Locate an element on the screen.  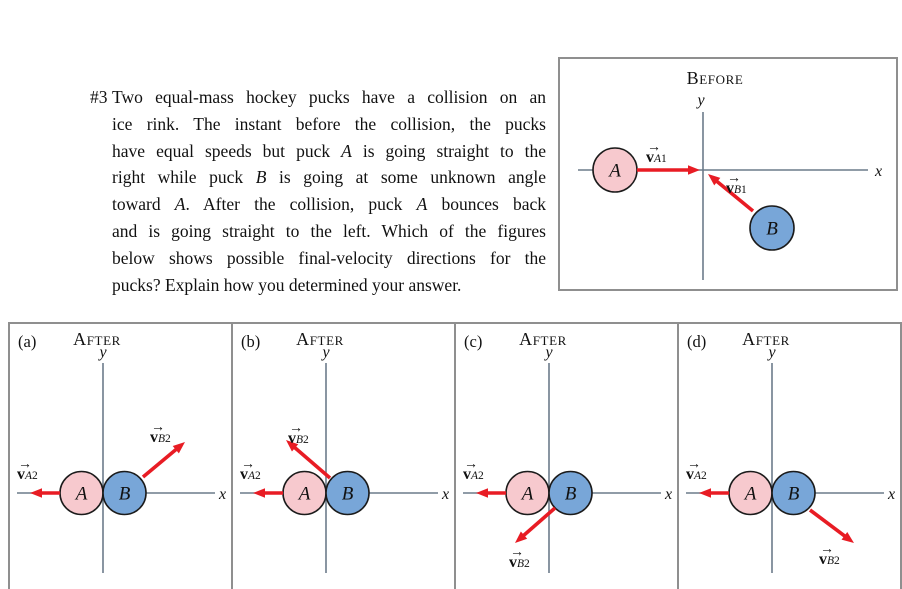
after-a-figure-box: (a) After y x A B → vA2 → vB2 is located at coordinates (120, 455).